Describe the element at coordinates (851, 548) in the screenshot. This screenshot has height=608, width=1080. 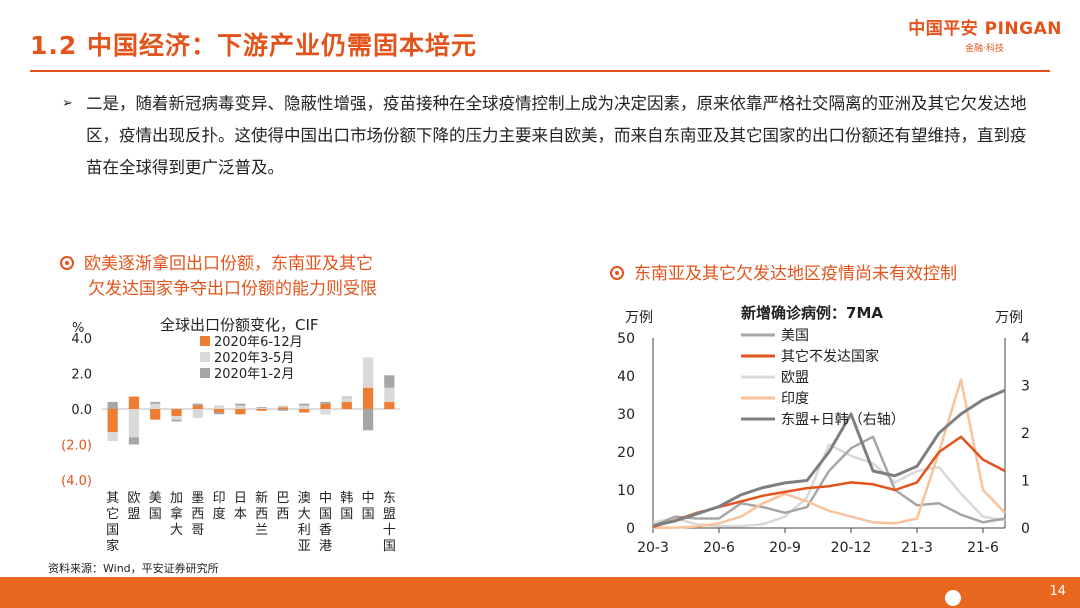
I see `line-x-tick-label: 20-12` at that location.